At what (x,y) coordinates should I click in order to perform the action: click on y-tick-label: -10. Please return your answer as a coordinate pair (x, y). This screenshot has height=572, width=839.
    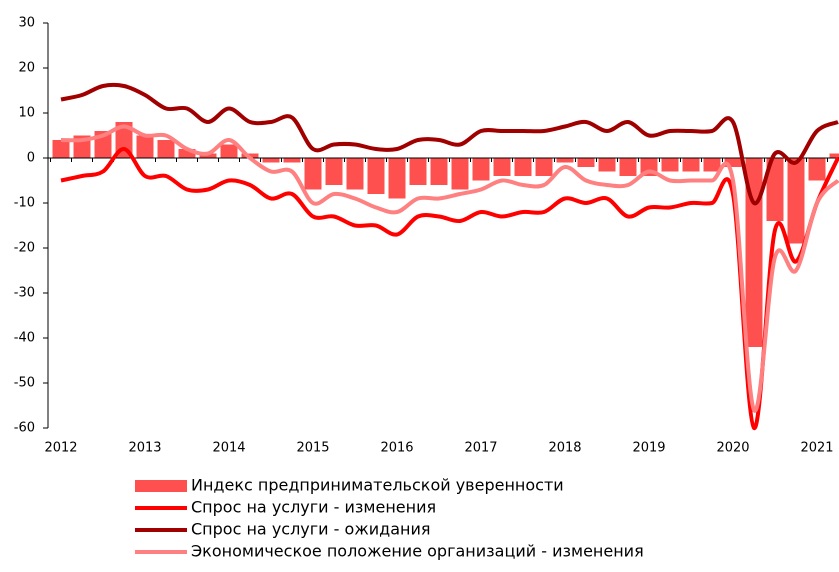
    Looking at the image, I should click on (24, 203).